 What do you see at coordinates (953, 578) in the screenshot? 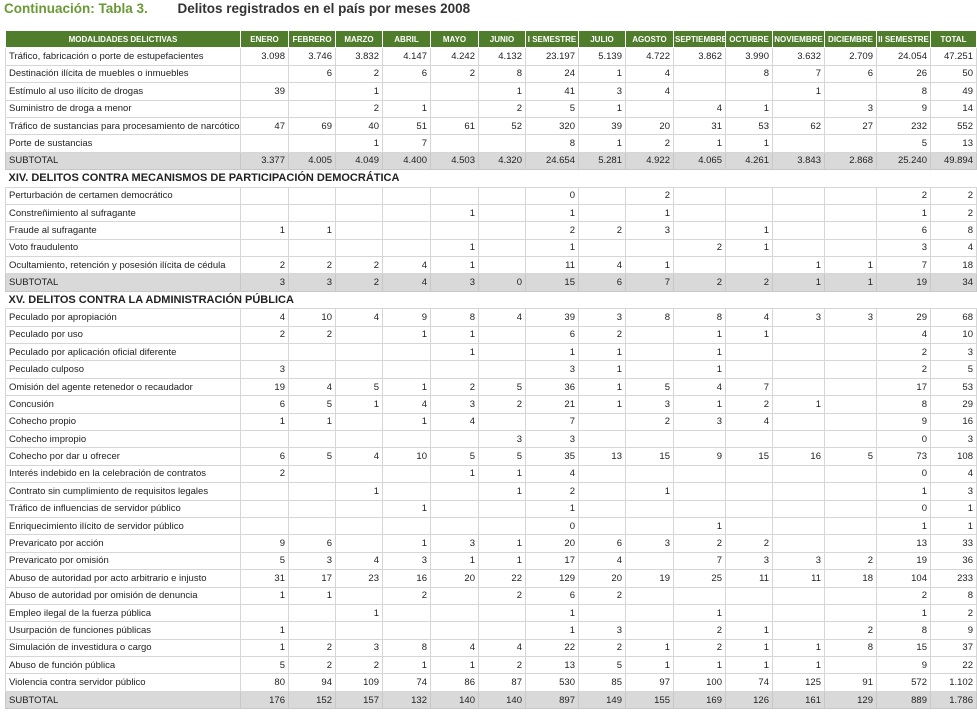
I see `cell: 233` at bounding box center [953, 578].